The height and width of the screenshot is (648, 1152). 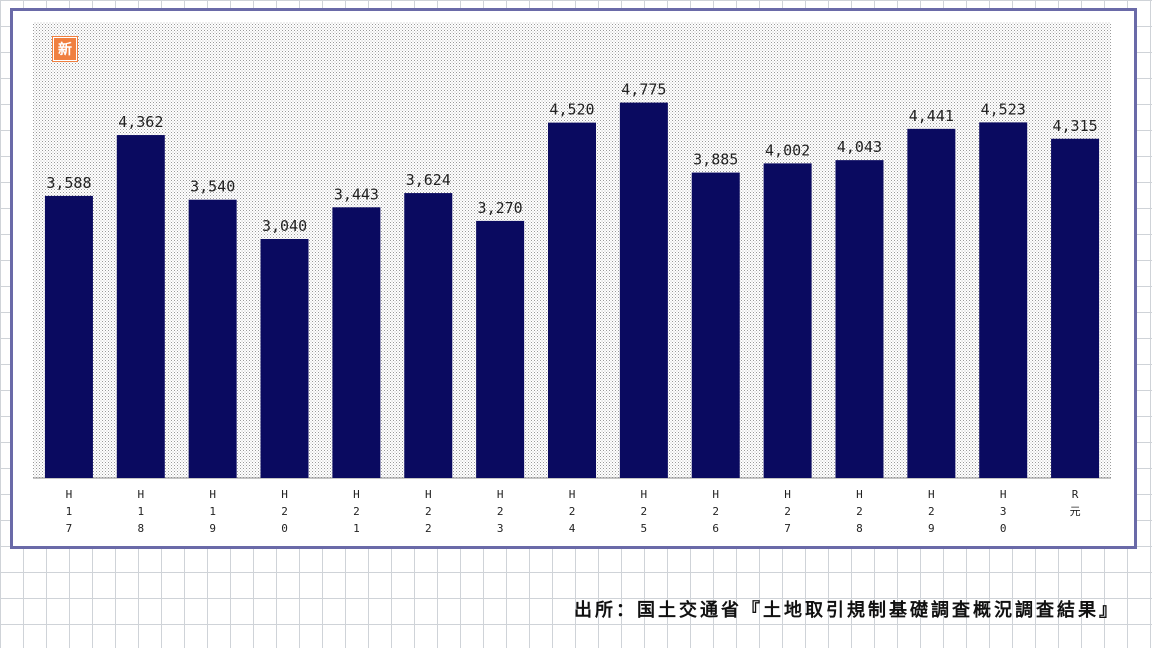 What do you see at coordinates (1003, 109) in the screenshot?
I see `value-label-H30: 4,523` at bounding box center [1003, 109].